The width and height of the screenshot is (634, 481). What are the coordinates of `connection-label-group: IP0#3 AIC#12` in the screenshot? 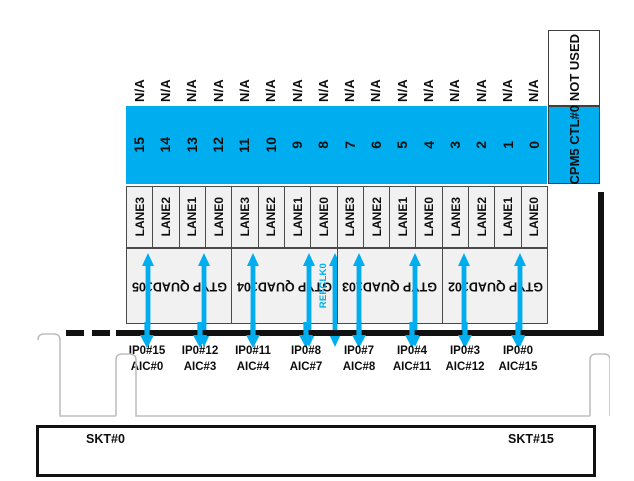 It's located at (465, 359).